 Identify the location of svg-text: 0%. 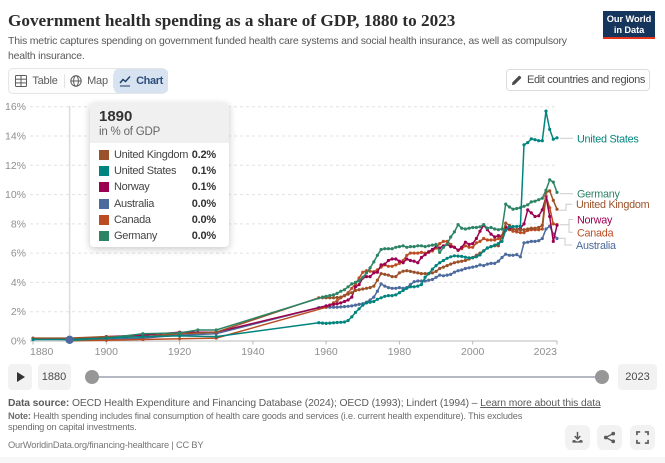
(18, 342).